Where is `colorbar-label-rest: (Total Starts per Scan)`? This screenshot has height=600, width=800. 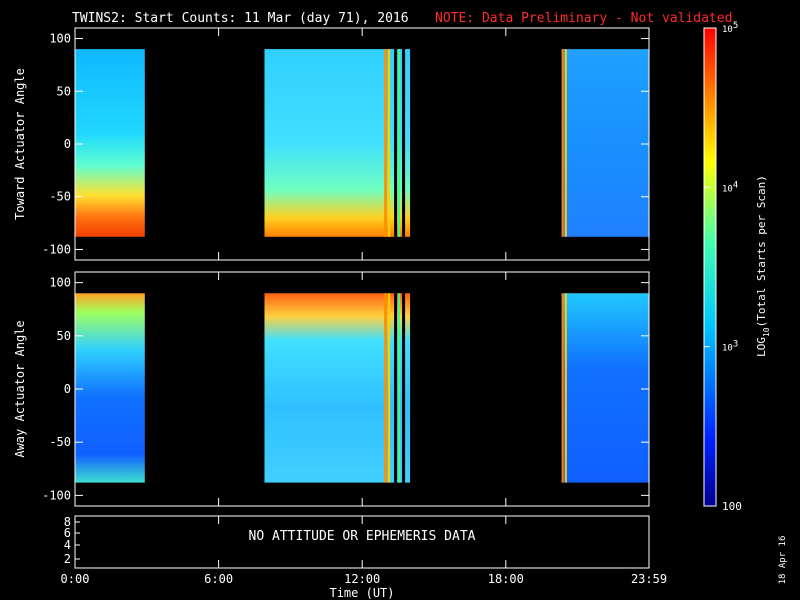
colorbar-label-rest: (Total Starts per Scan) is located at coordinates (761, 251).